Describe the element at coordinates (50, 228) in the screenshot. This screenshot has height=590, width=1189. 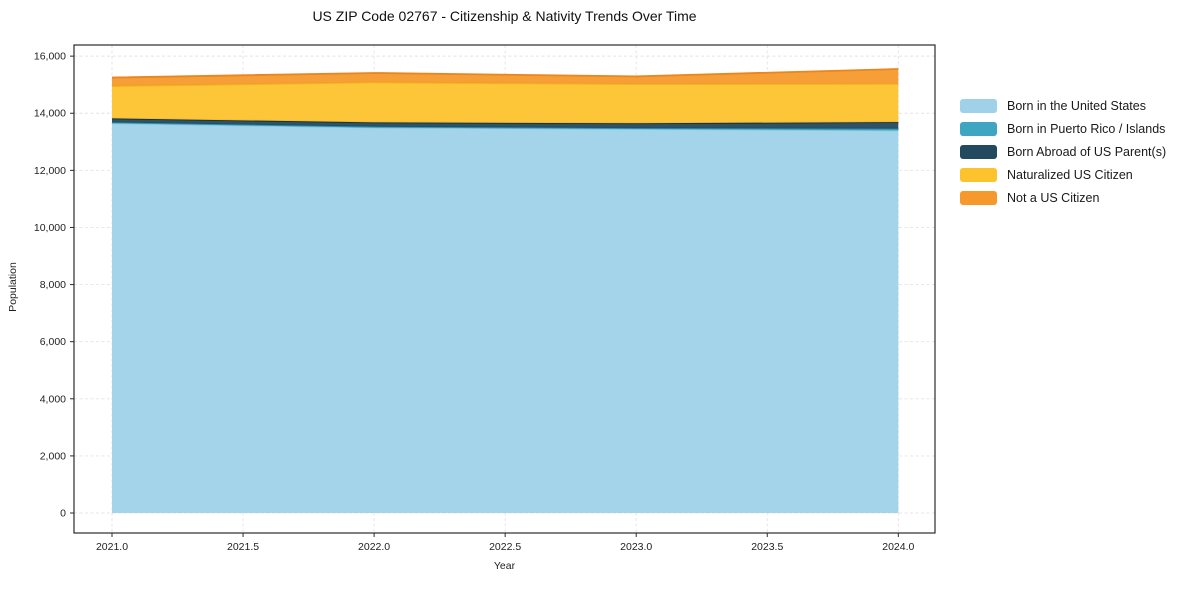
I see `svg-text: 10,000` at that location.